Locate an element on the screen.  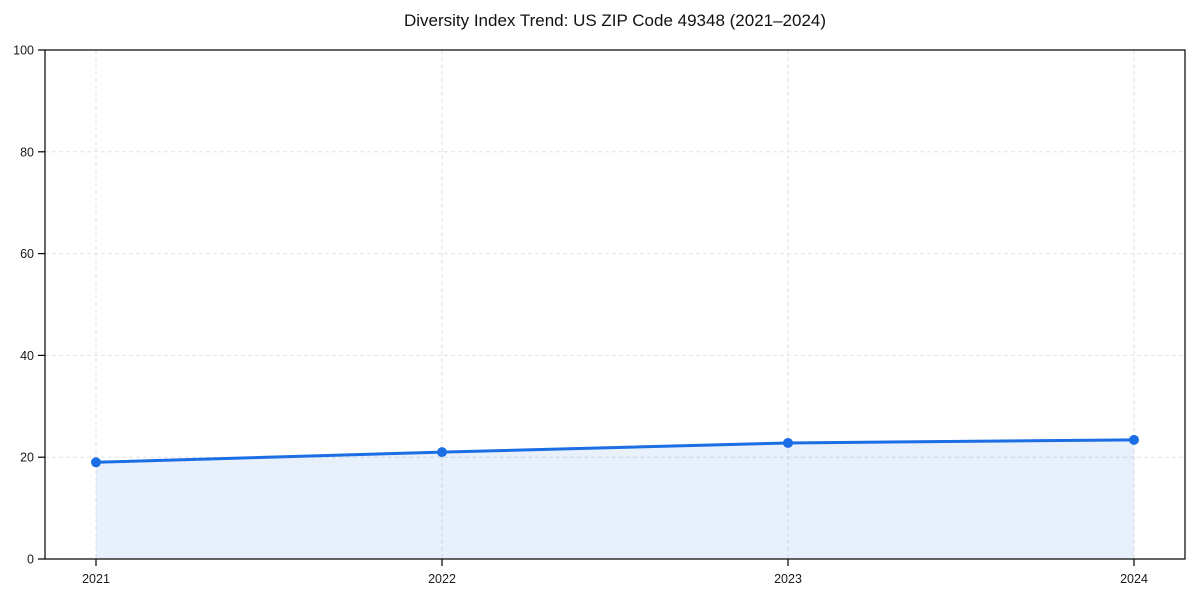
y-axis-tick-label: 40 is located at coordinates (27, 356).